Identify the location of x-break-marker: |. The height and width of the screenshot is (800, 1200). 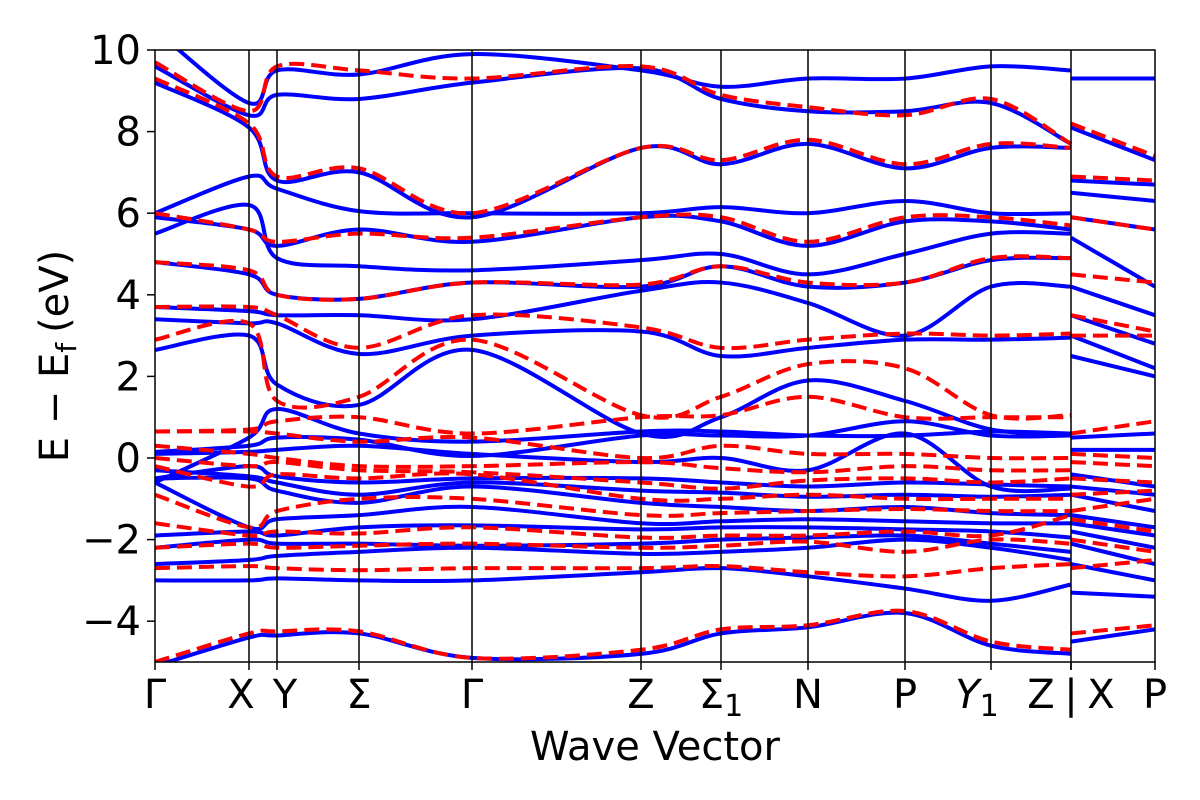
(1070, 695).